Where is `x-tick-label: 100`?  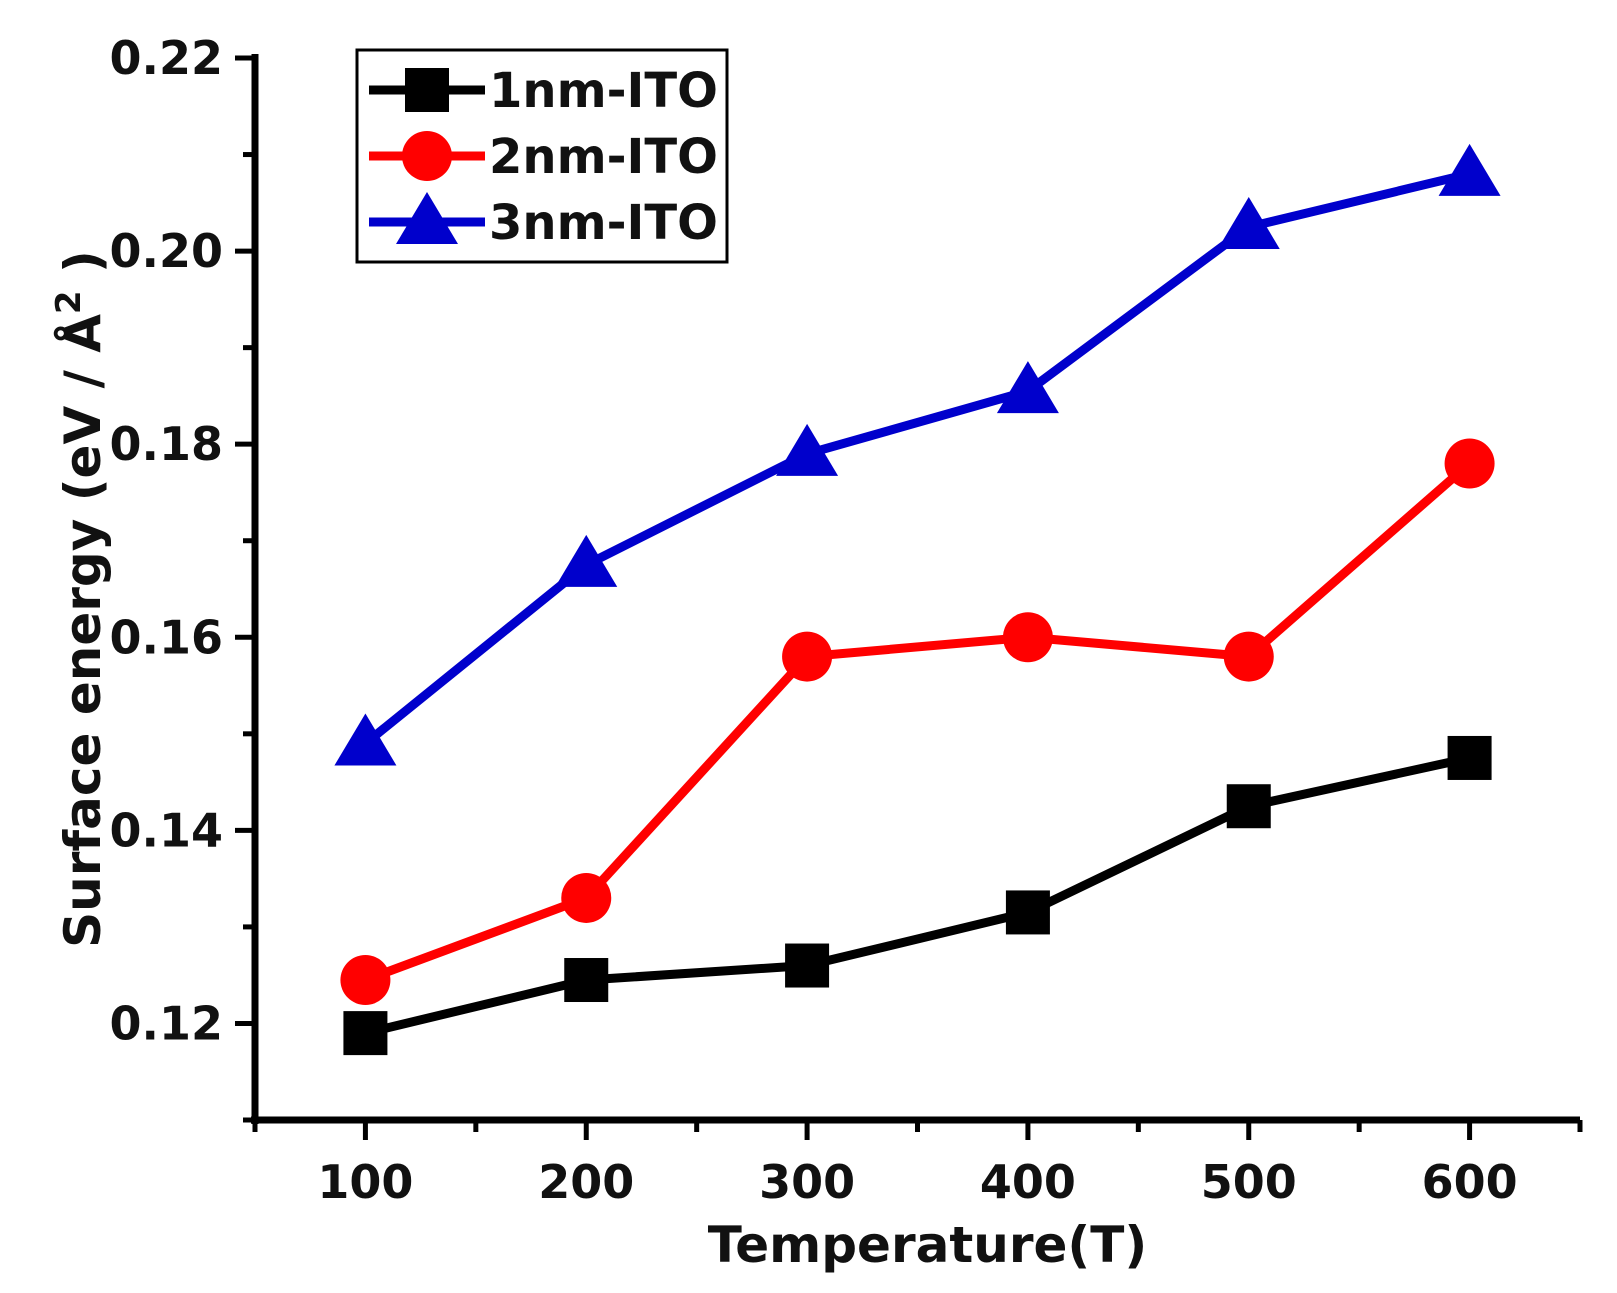 x-tick-label: 100 is located at coordinates (365, 1182).